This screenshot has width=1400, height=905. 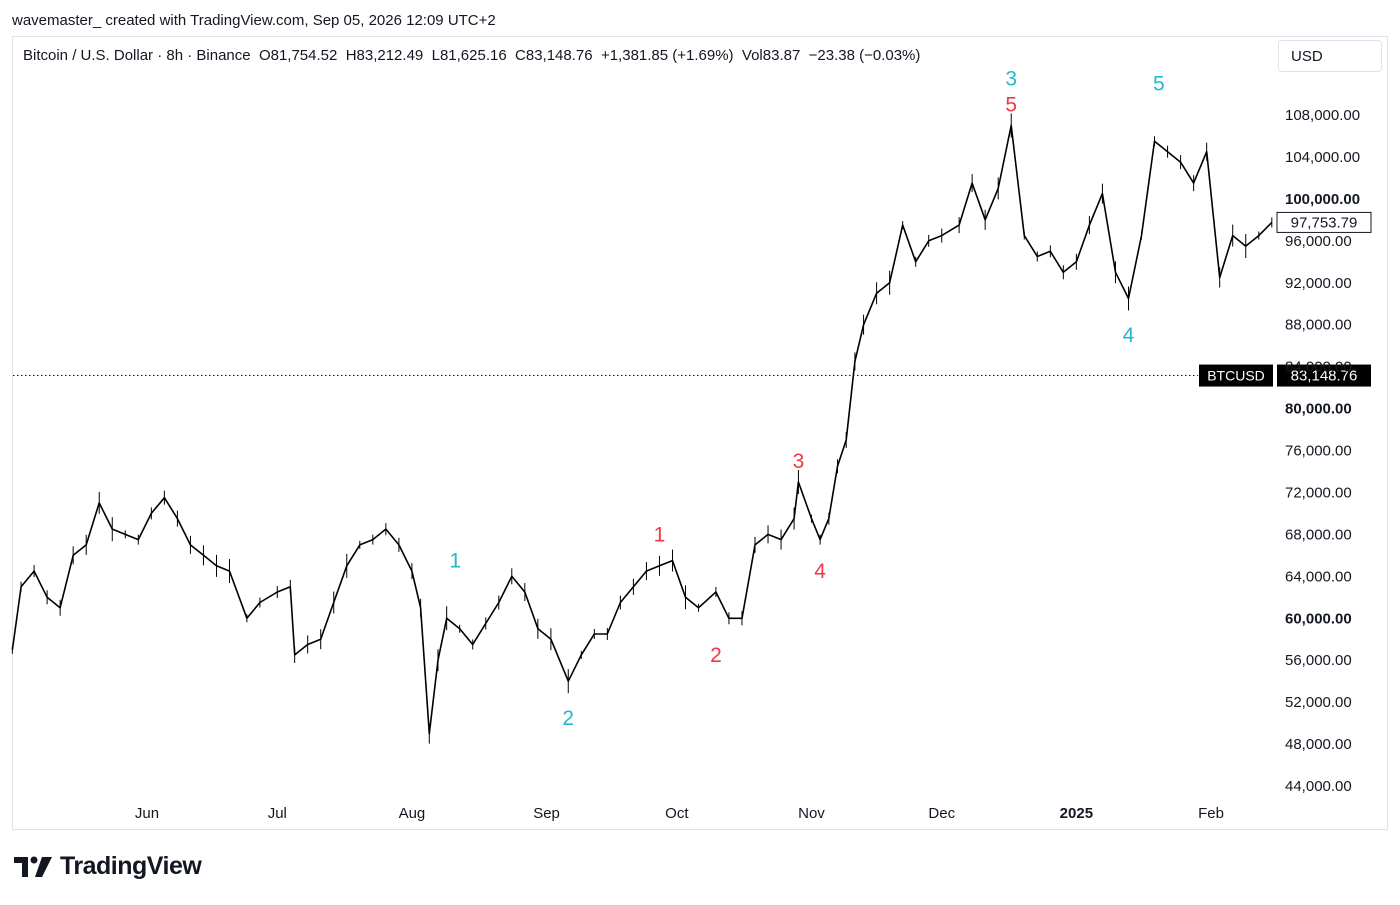 What do you see at coordinates (660, 534) in the screenshot?
I see `wave-label-red: 1` at bounding box center [660, 534].